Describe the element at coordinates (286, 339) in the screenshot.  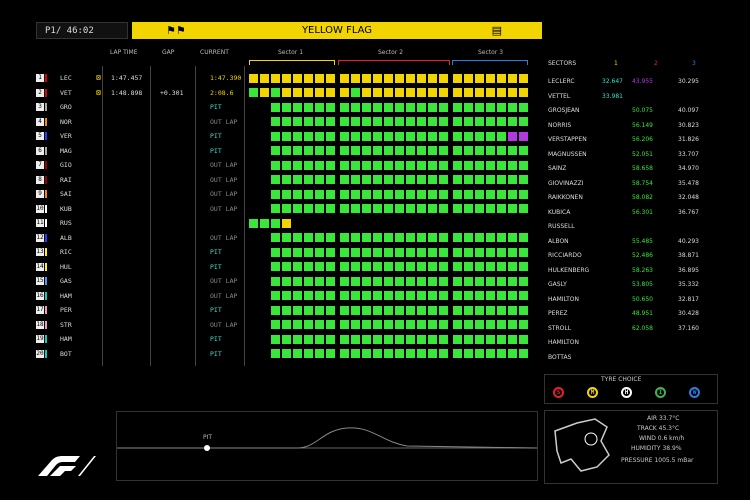
I see `driver-row: 19 HAM PIT` at that location.